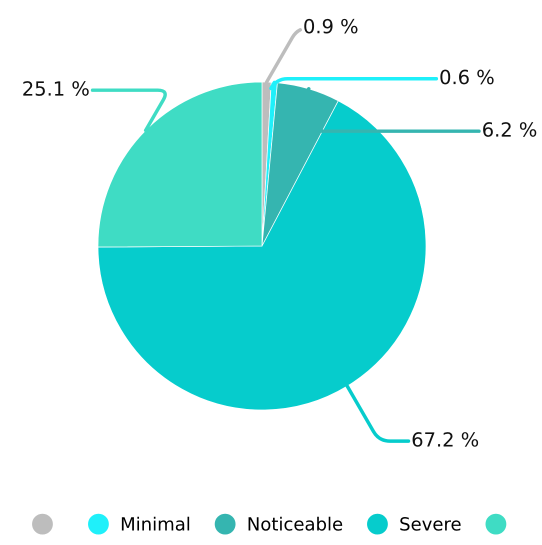  I want to click on data-label: 6.2 %, so click(509, 129).